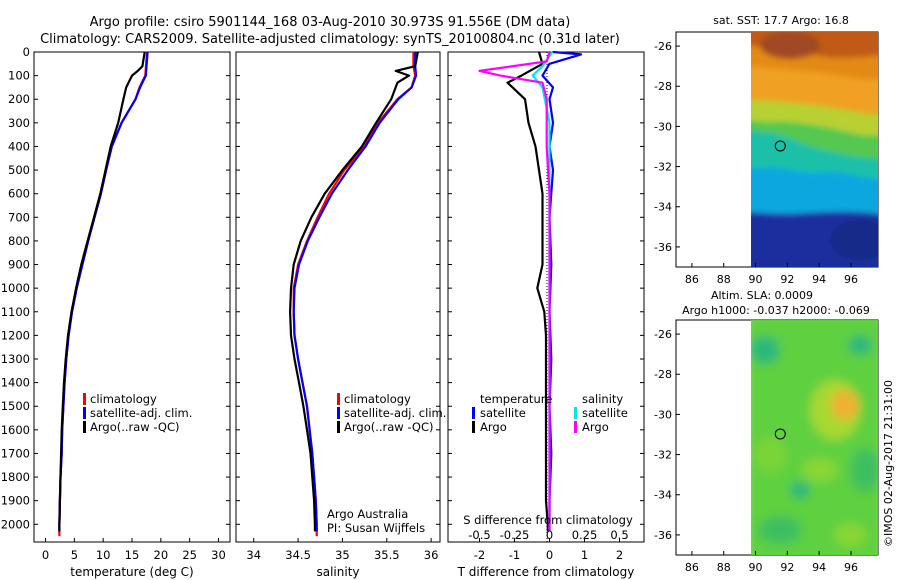  I want to click on sst-map-ytick-label: -26, so click(663, 46).